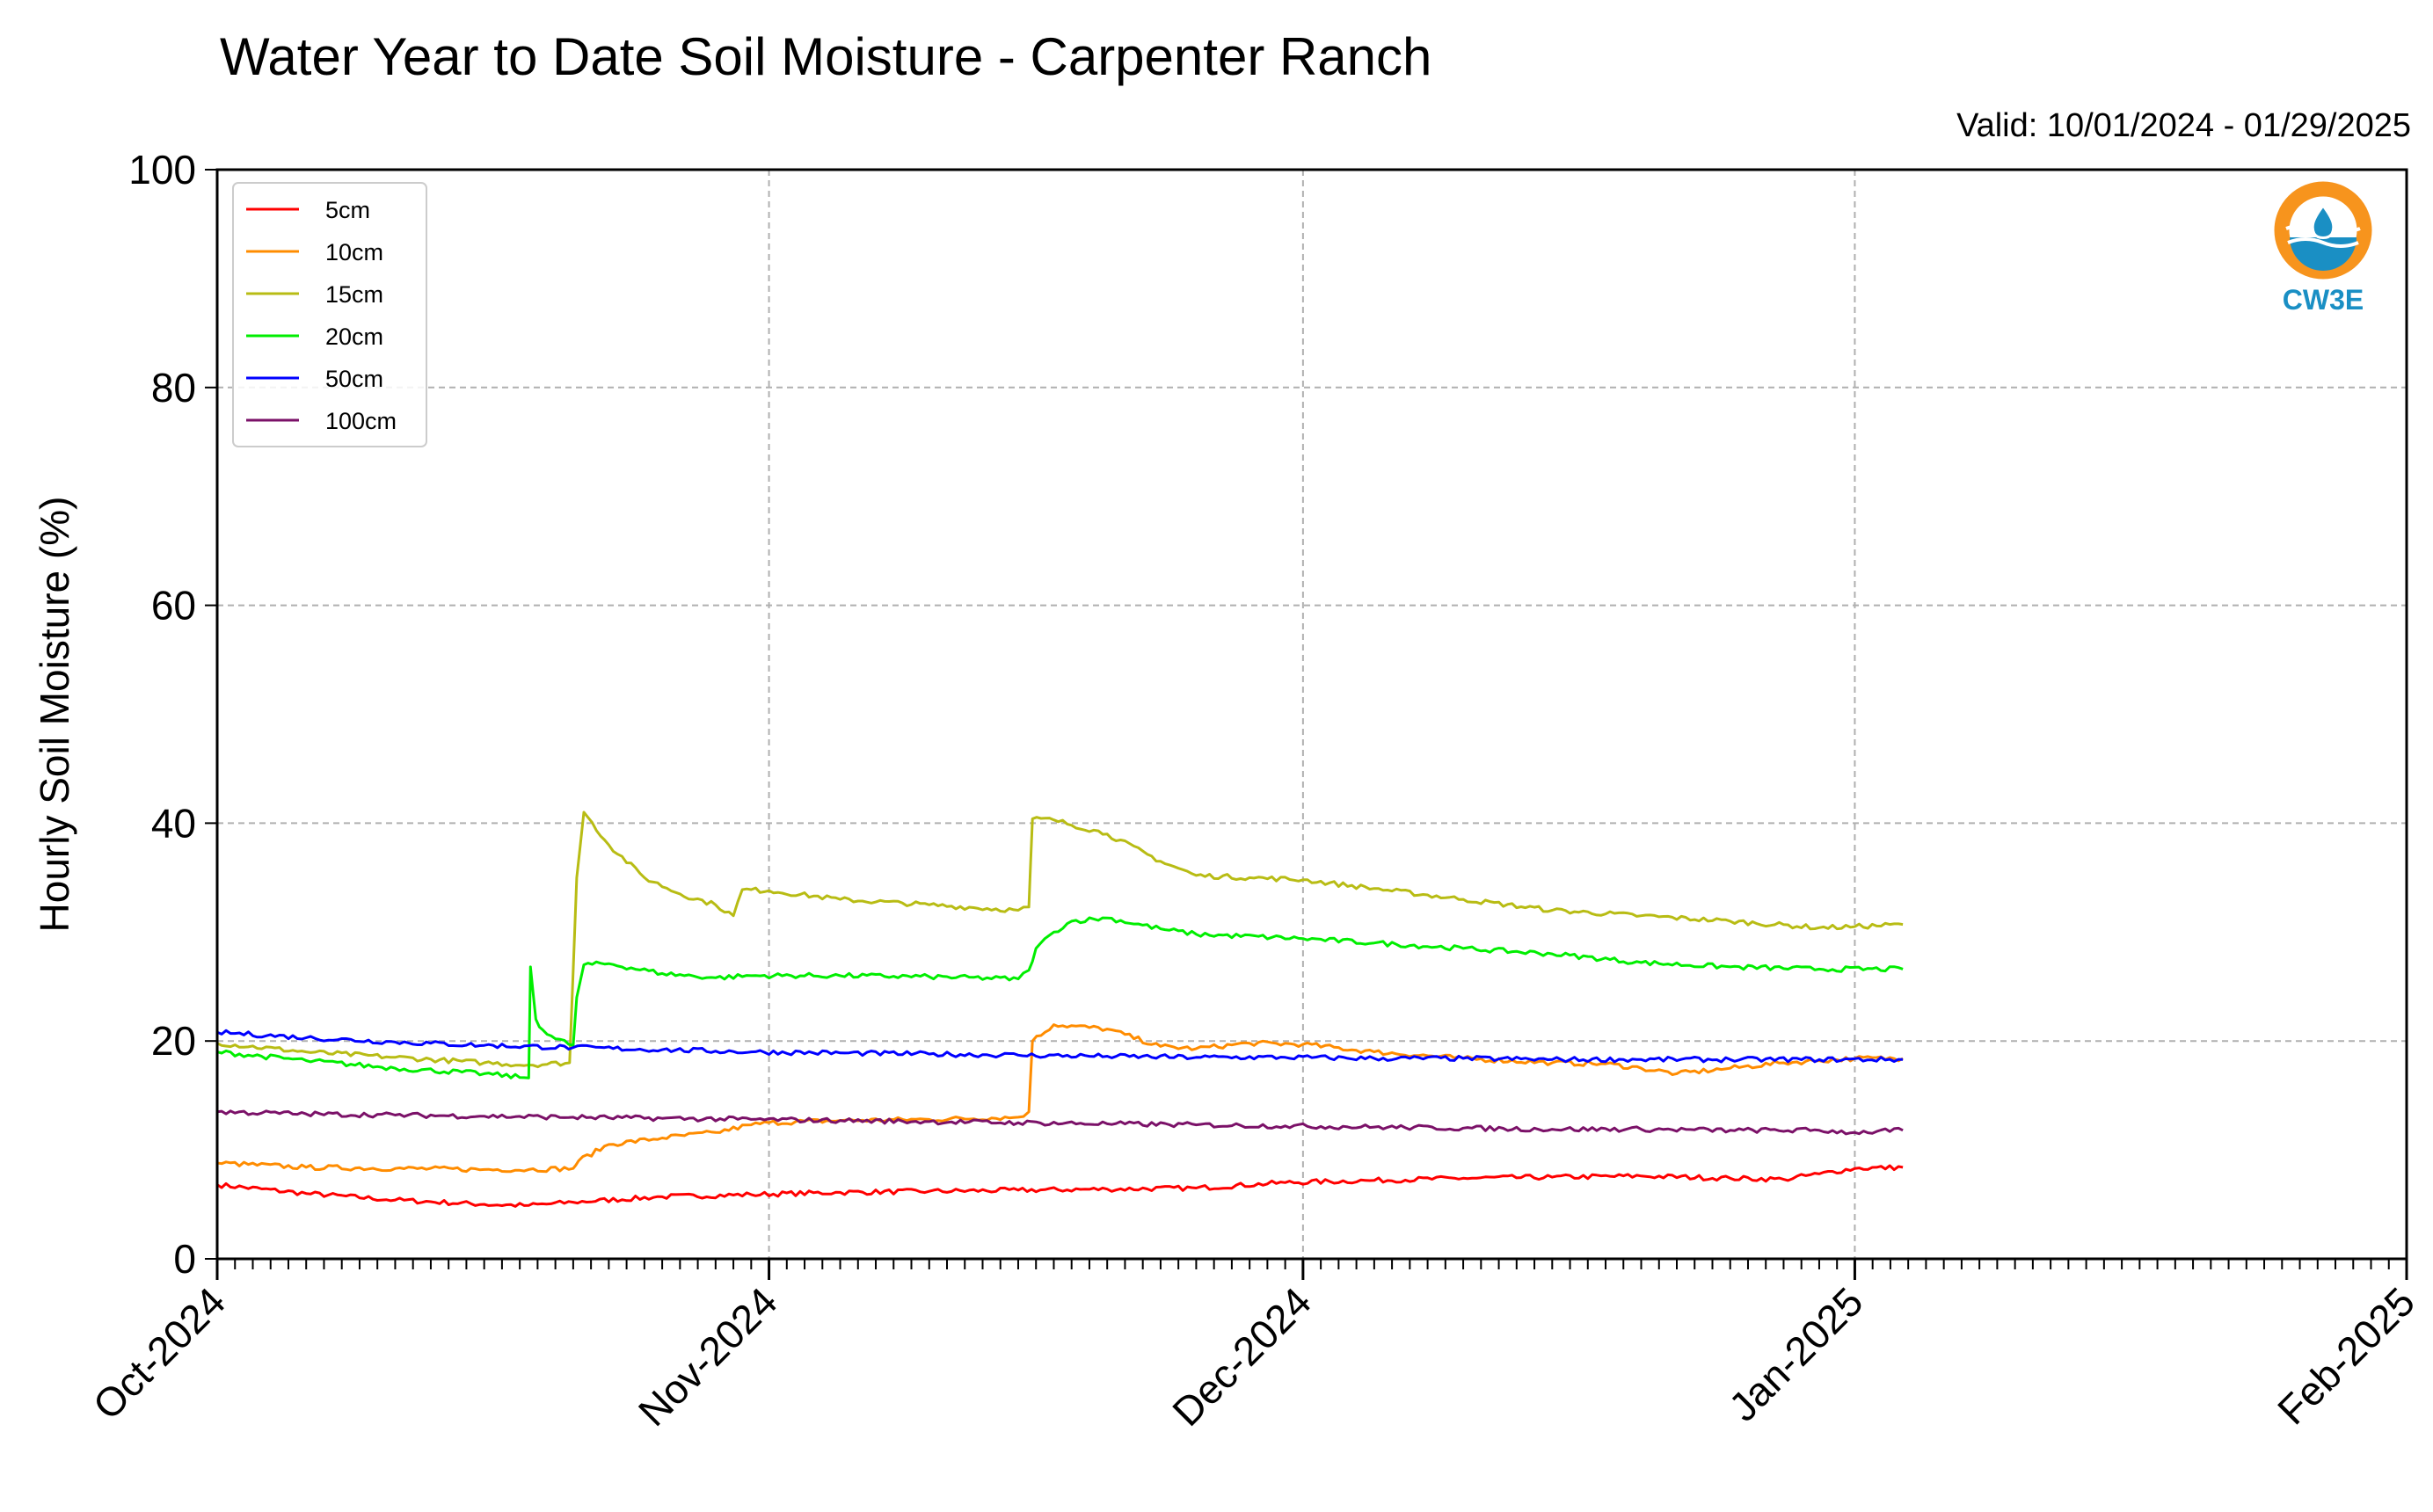 The height and width of the screenshot is (1512, 2433). I want to click on series-line-5cm, so click(1060, 1186).